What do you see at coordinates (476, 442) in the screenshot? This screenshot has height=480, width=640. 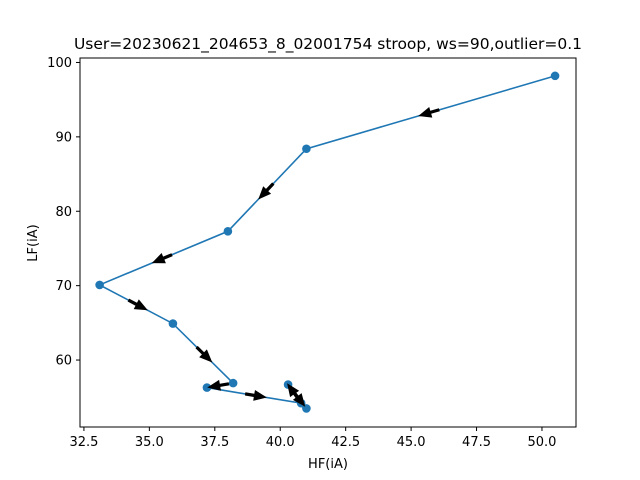 I see `x-tick-label: 47.5` at bounding box center [476, 442].